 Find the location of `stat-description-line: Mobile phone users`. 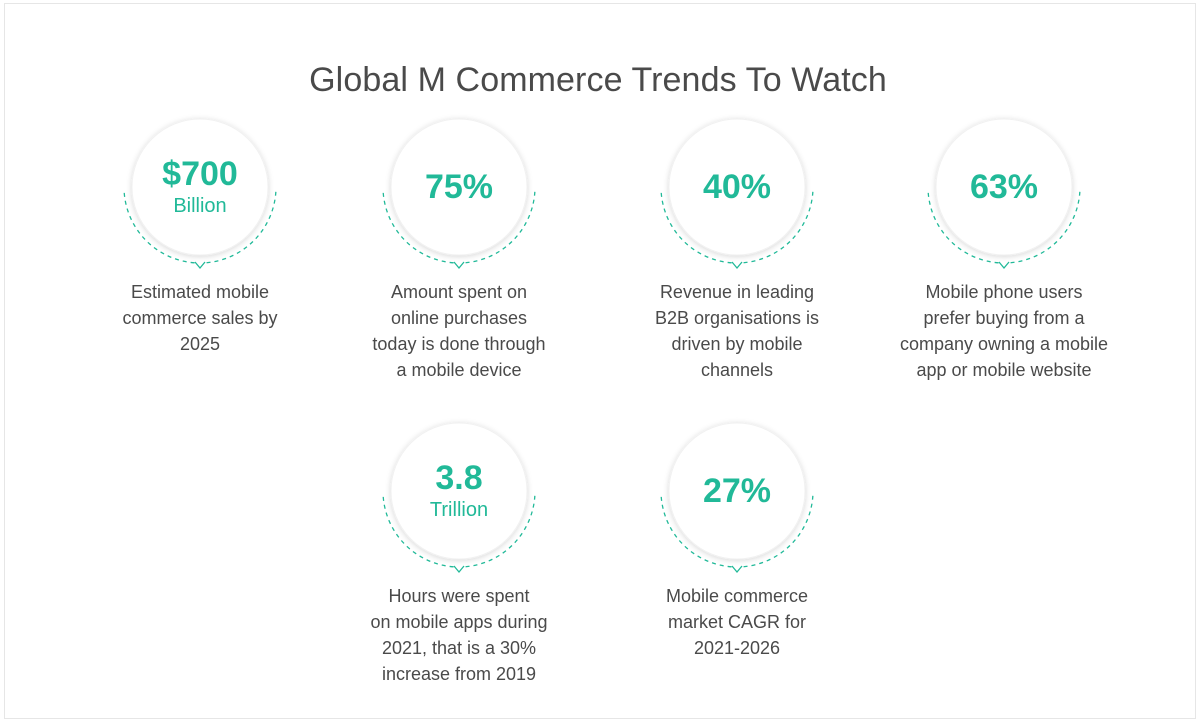

stat-description-line: Mobile phone users is located at coordinates (1004, 292).